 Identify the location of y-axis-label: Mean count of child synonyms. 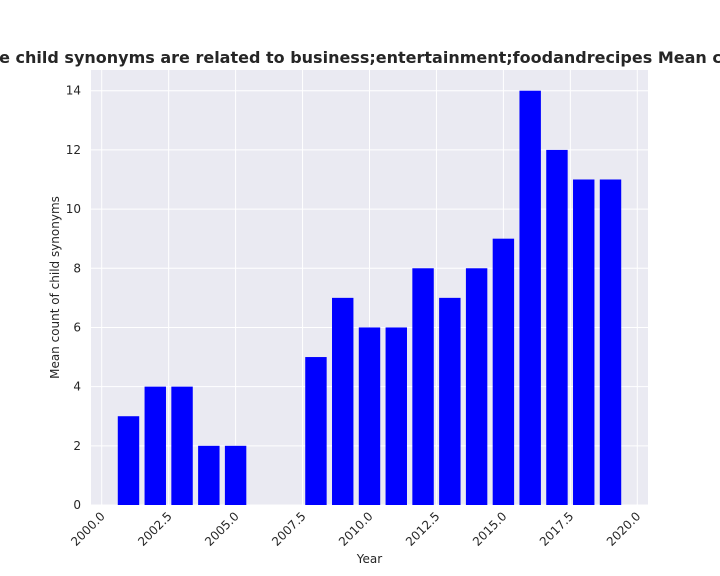
(55, 287).